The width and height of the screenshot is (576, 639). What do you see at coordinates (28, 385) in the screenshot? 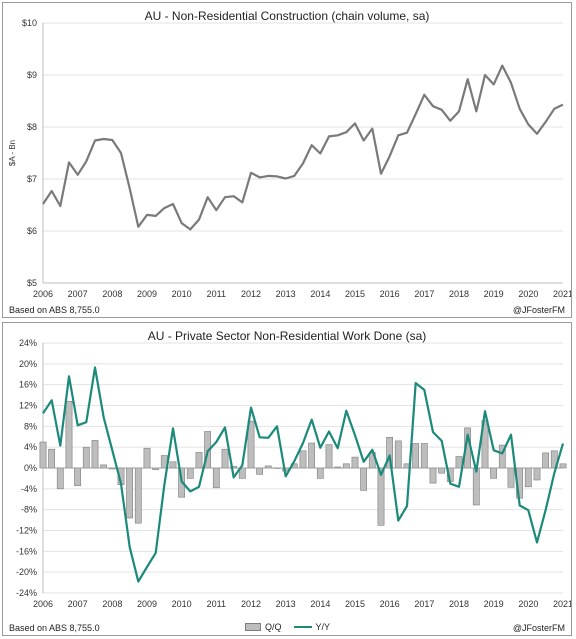
I see `y-tick-label: 16%` at bounding box center [28, 385].